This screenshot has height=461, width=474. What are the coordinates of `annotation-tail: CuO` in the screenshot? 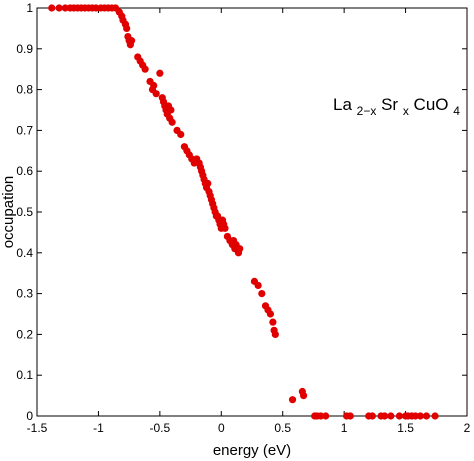 It's located at (431, 104).